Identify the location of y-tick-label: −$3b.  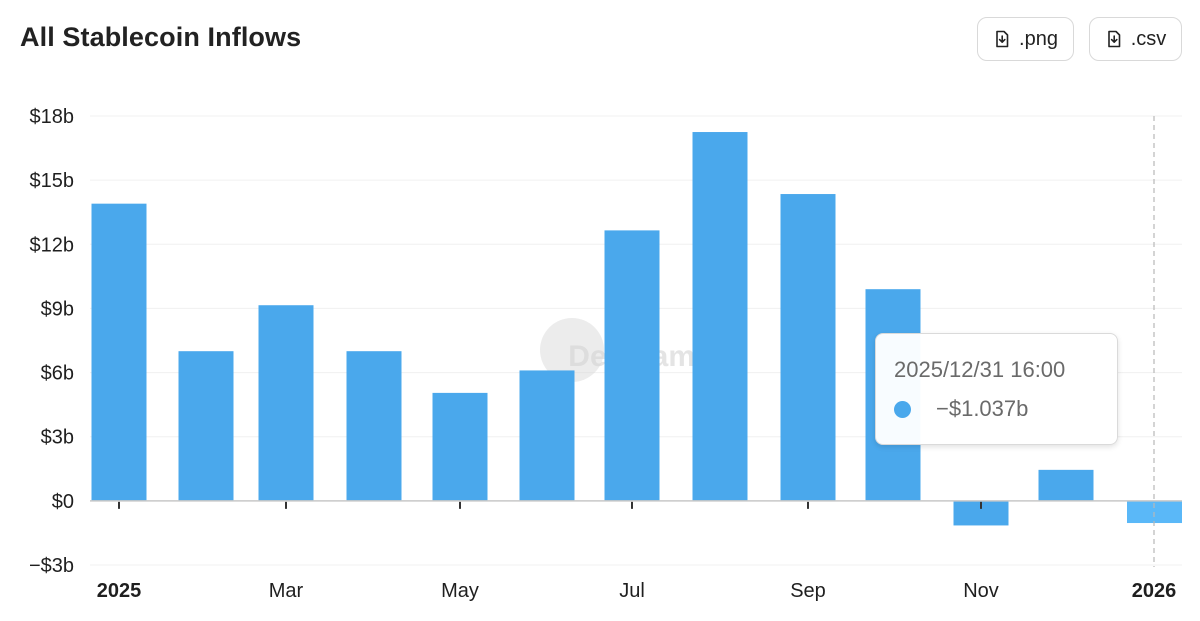
(51, 566).